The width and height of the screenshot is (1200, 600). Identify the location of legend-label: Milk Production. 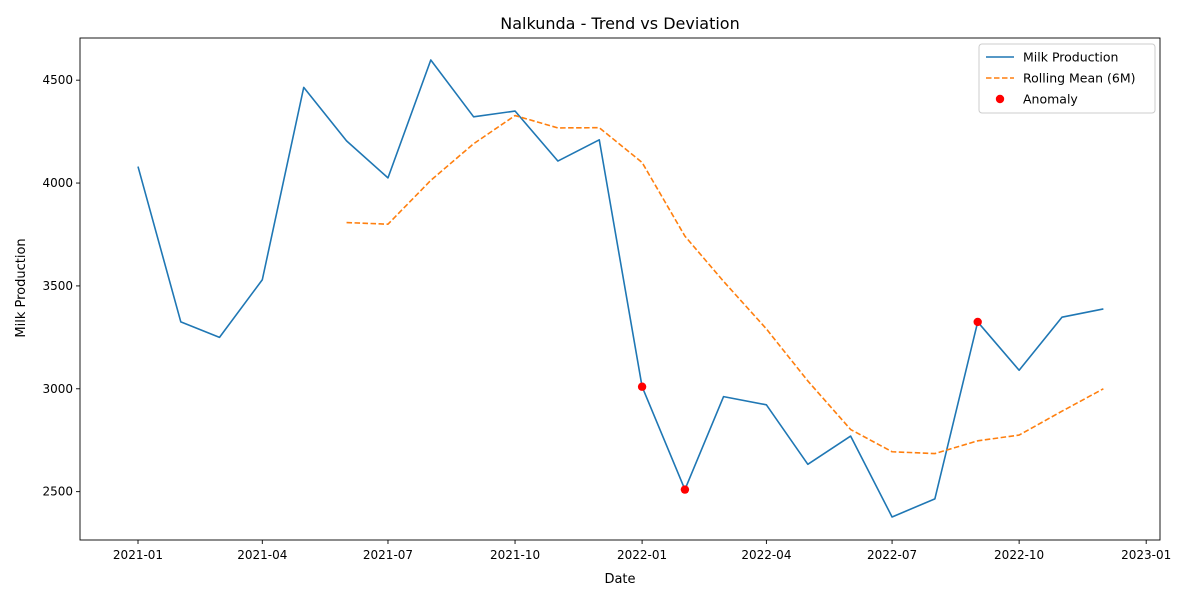
(1070, 57).